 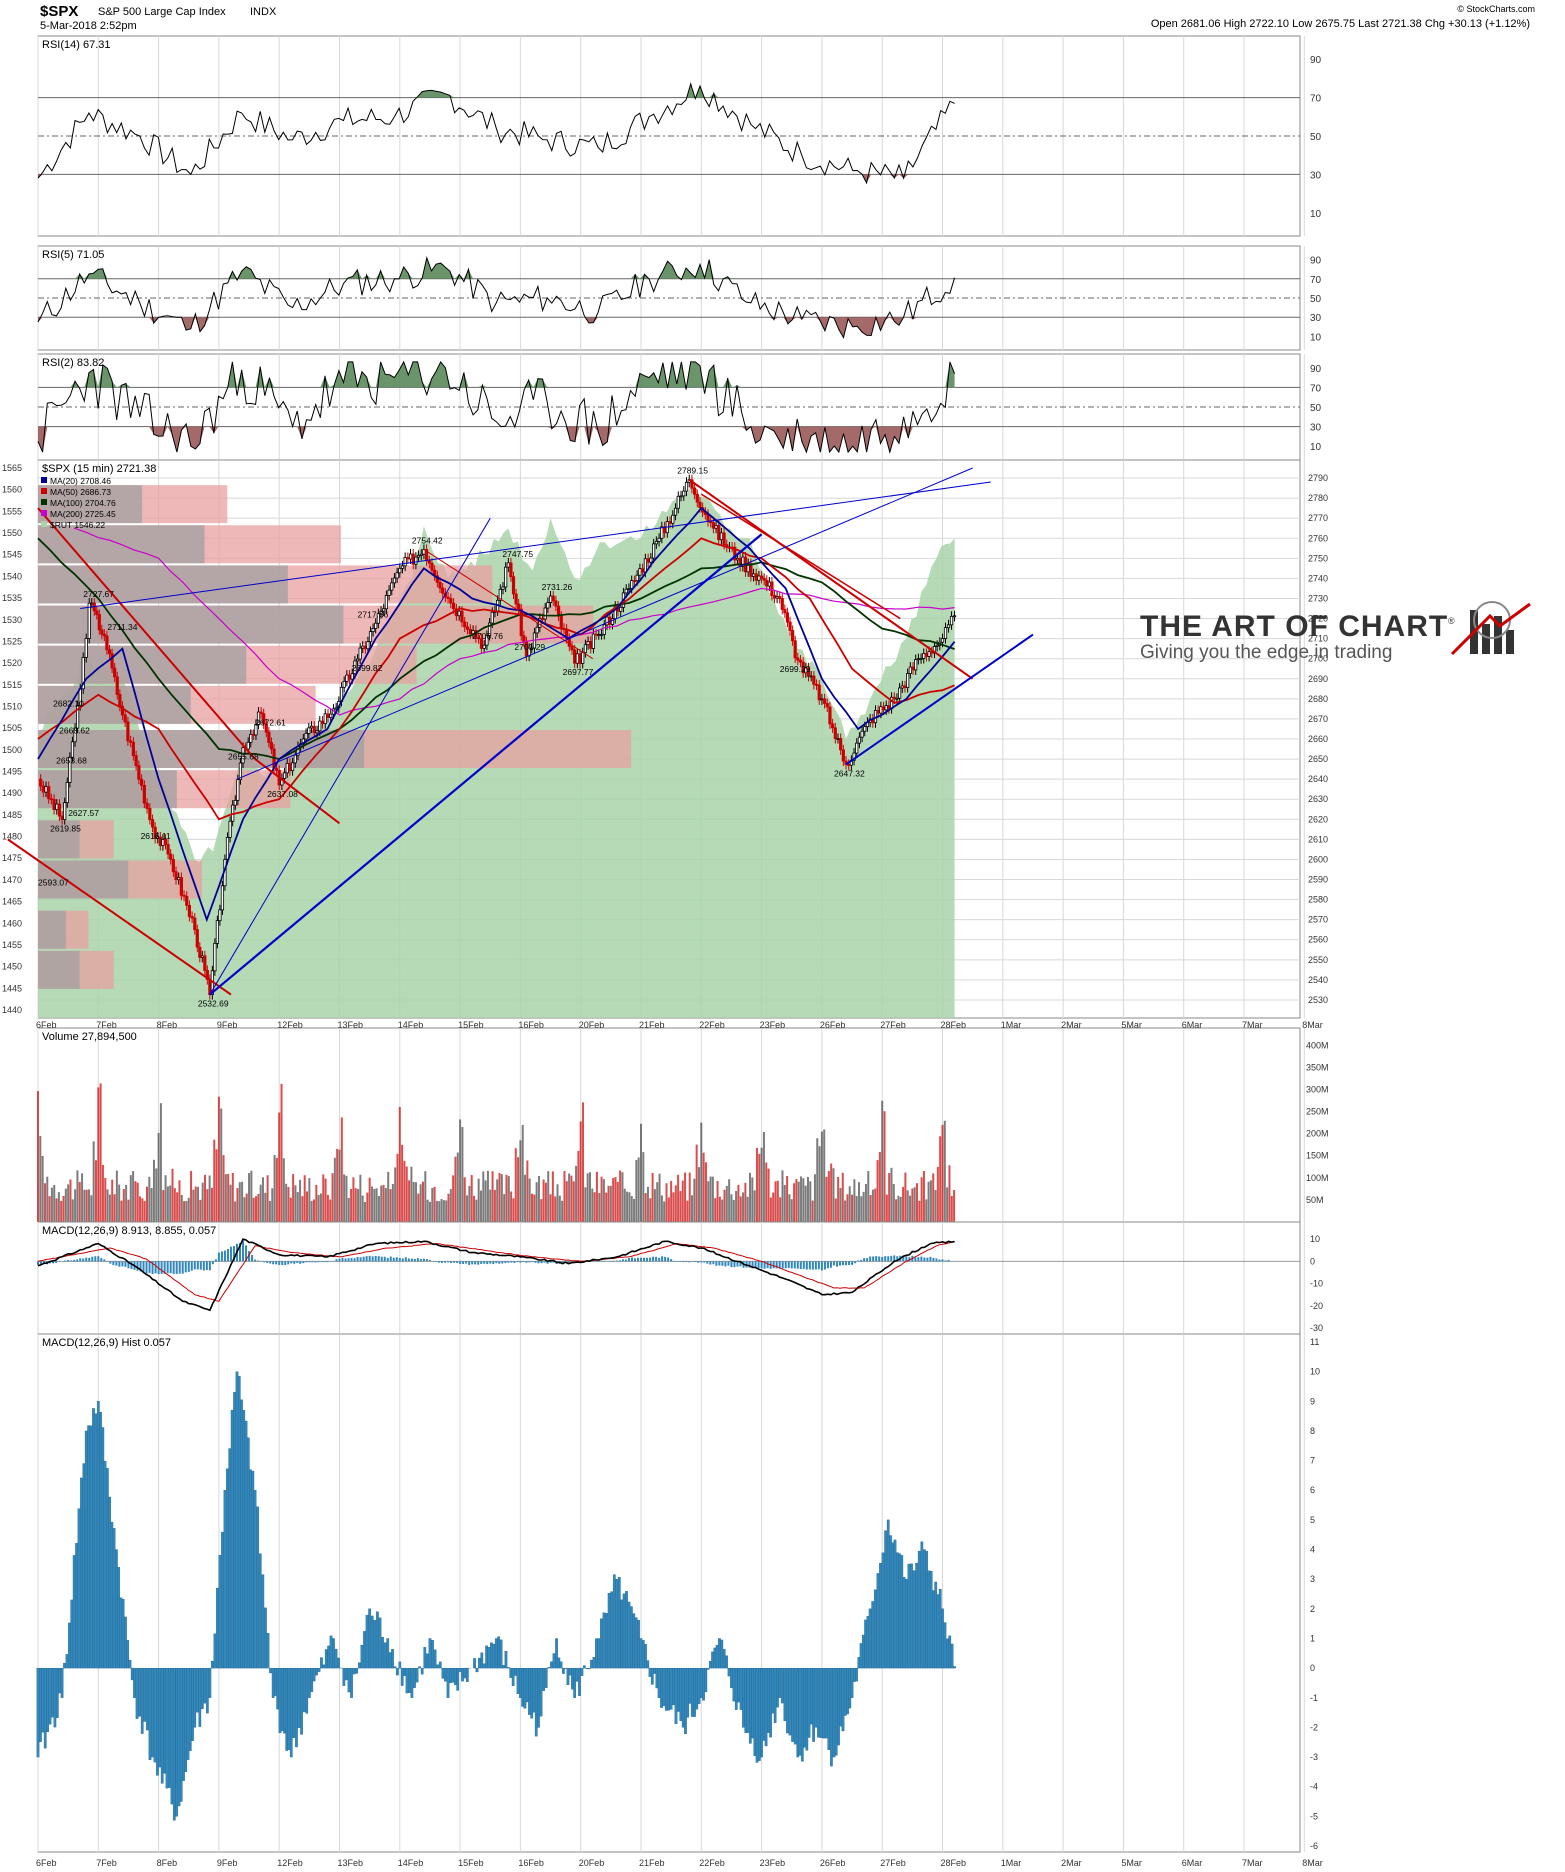 What do you see at coordinates (282, 794) in the screenshot?
I see `price-point-label: 2637.08` at bounding box center [282, 794].